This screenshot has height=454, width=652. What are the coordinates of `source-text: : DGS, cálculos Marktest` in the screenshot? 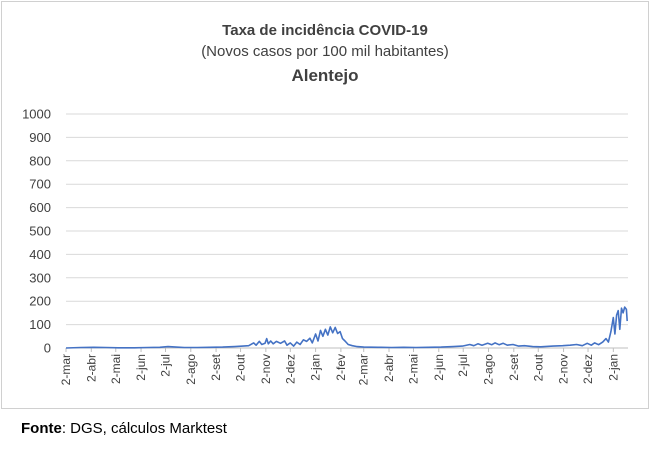 It's located at (144, 428).